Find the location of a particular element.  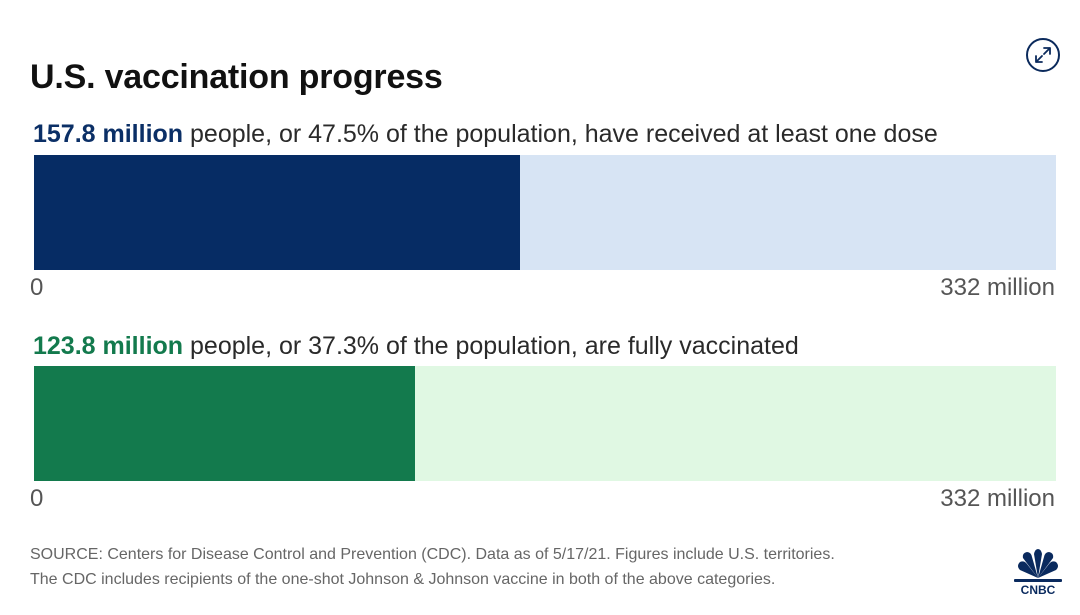

expand-arrows-icon is located at coordinates (1043, 55).